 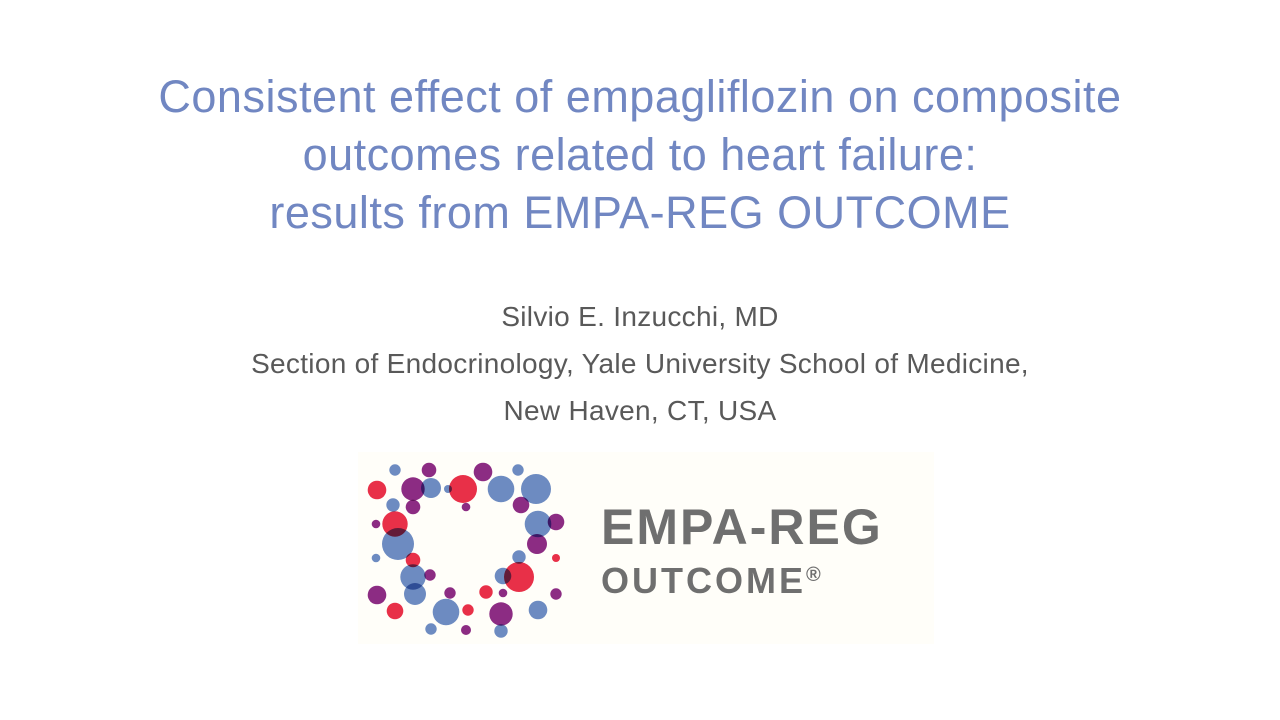 I want to click on logo-wordmark-line-2: OUTCOME®, so click(x=742, y=578).